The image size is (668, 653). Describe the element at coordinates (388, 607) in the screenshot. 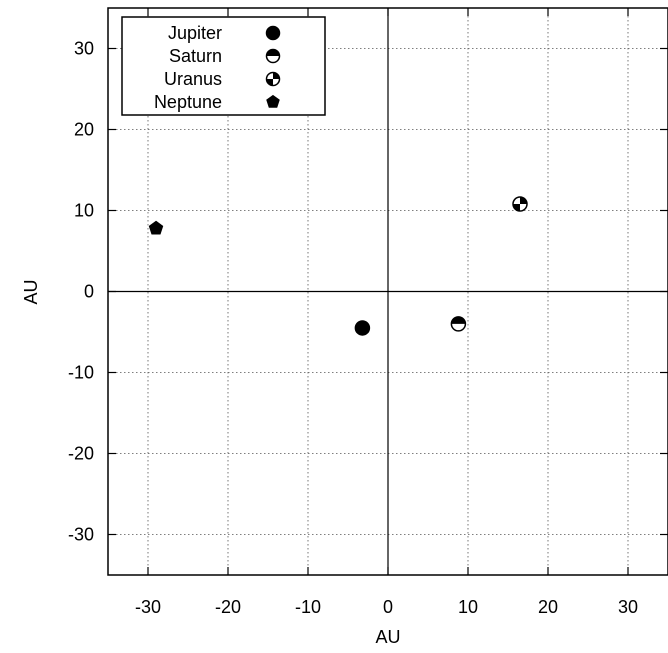

I see `x-tick-label: 0` at that location.